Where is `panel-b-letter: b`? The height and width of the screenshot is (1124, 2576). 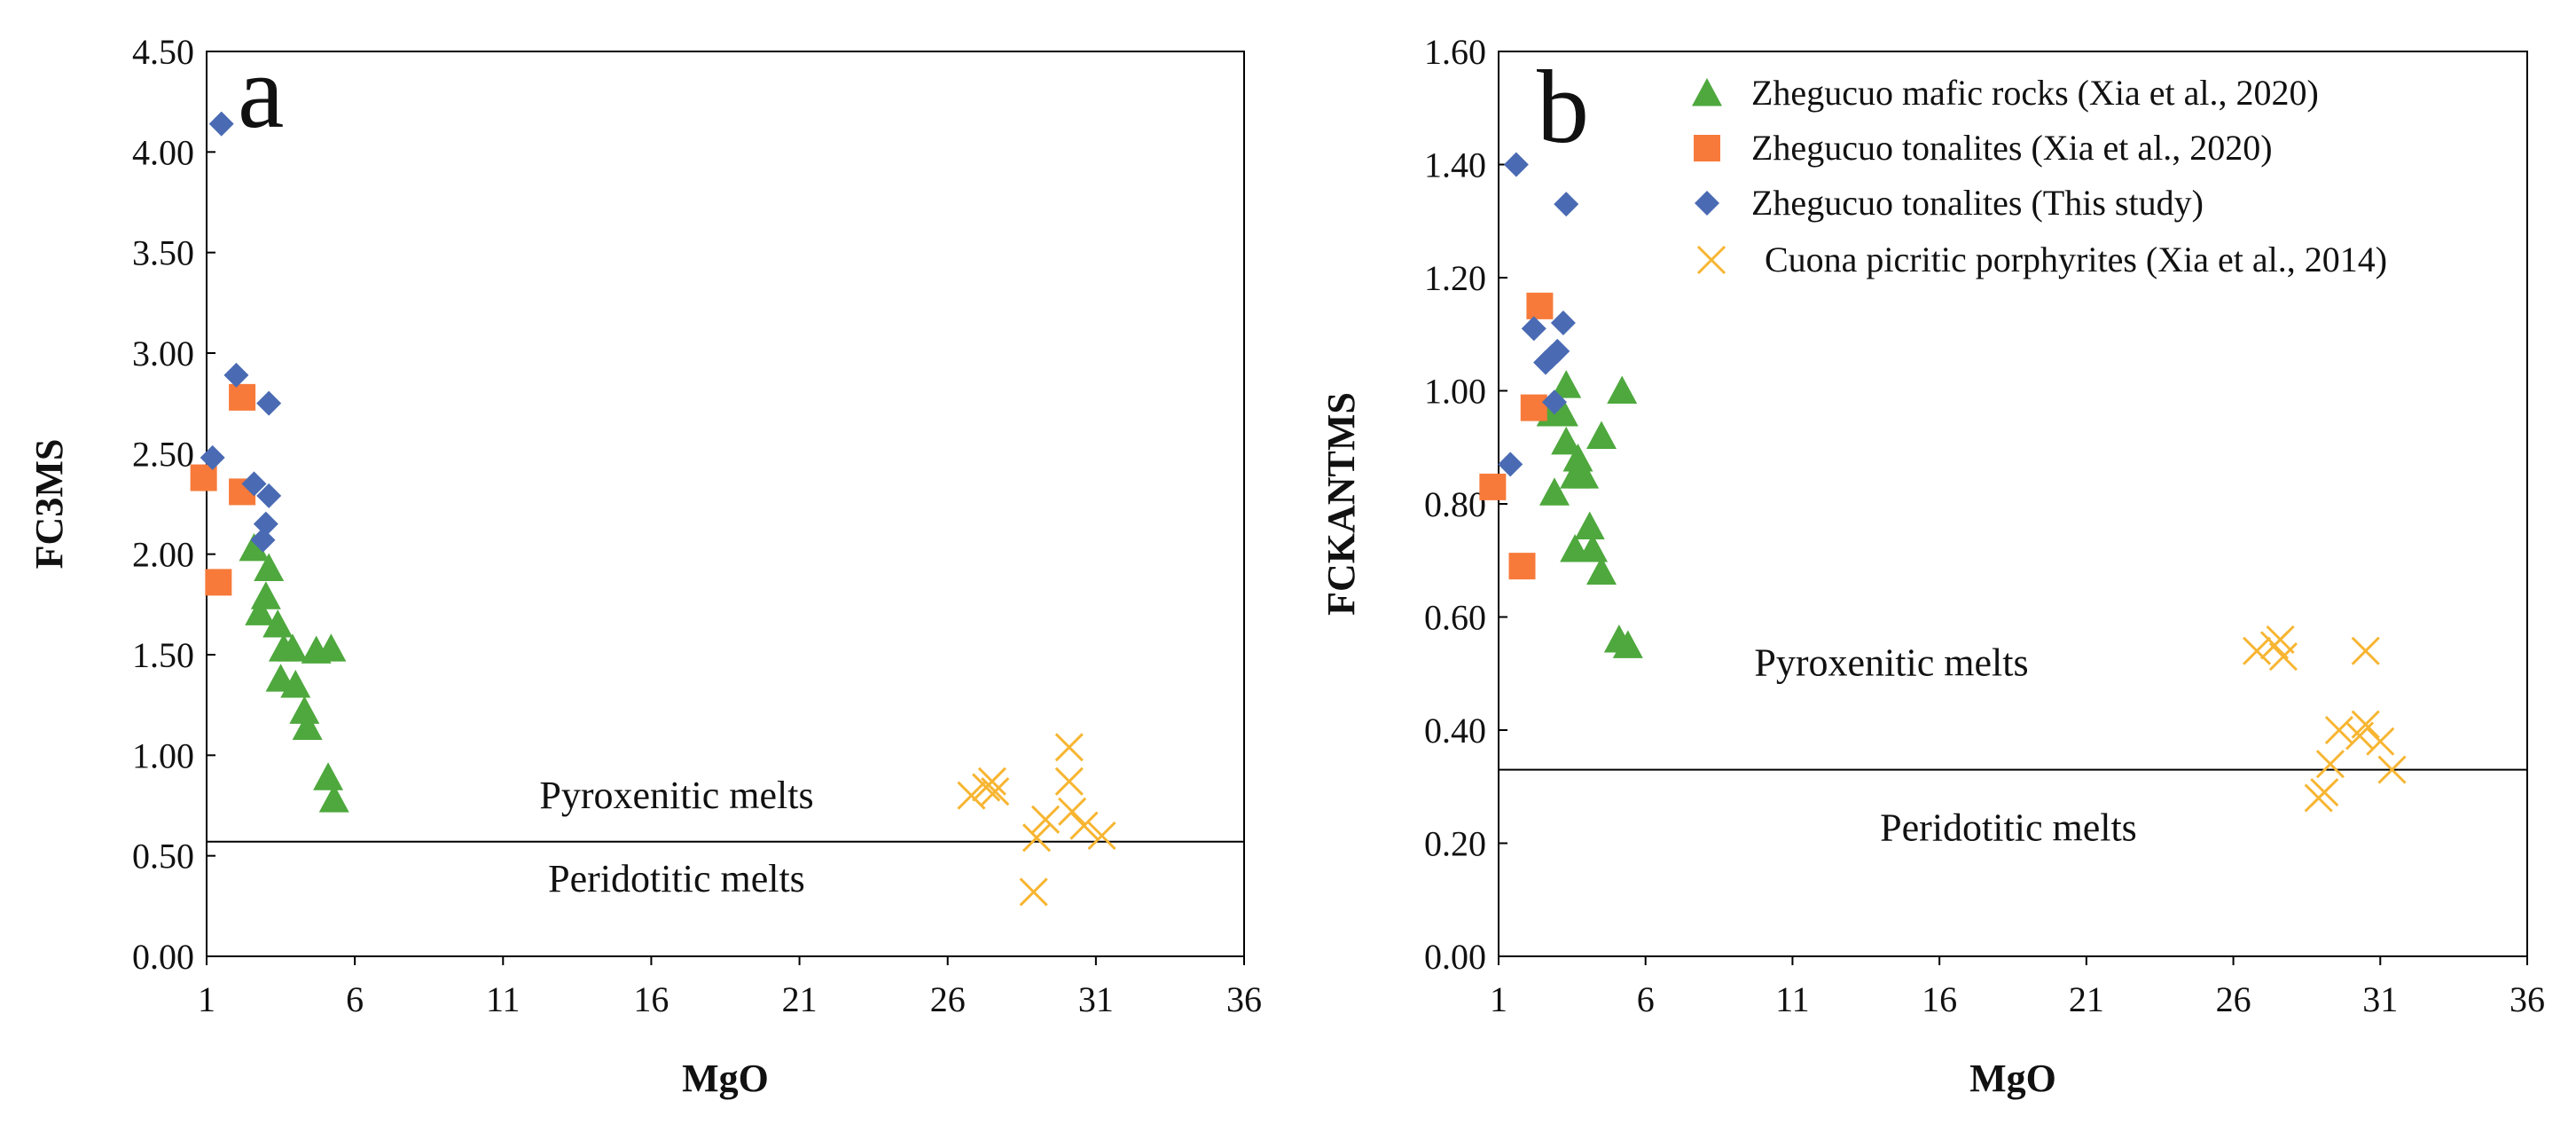
panel-b-letter: b is located at coordinates (1563, 107).